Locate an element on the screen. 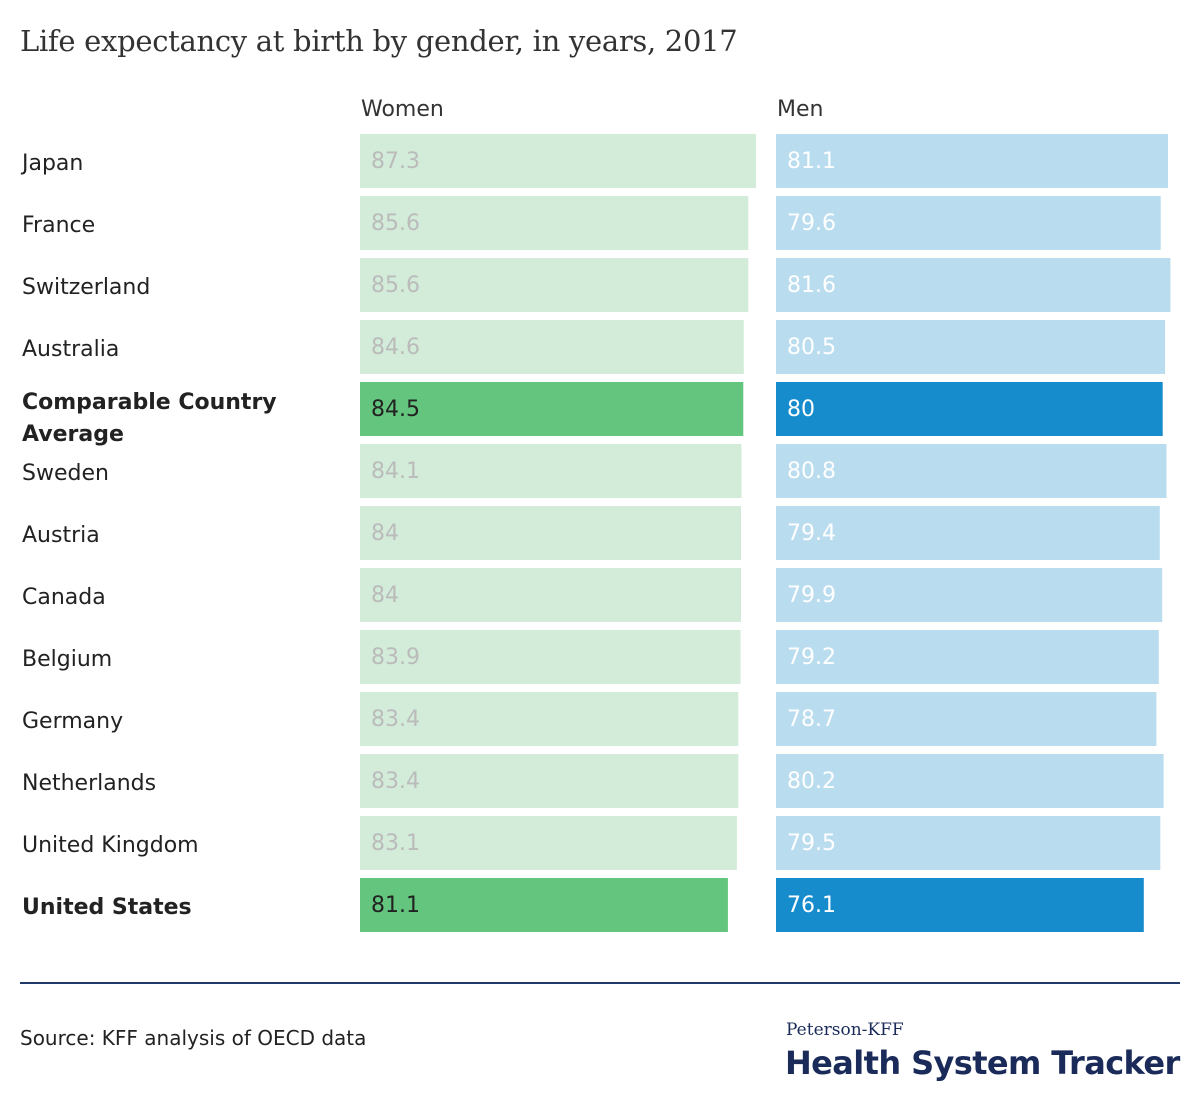  value-label-men-united-kingdom: 79.5 is located at coordinates (811, 843).